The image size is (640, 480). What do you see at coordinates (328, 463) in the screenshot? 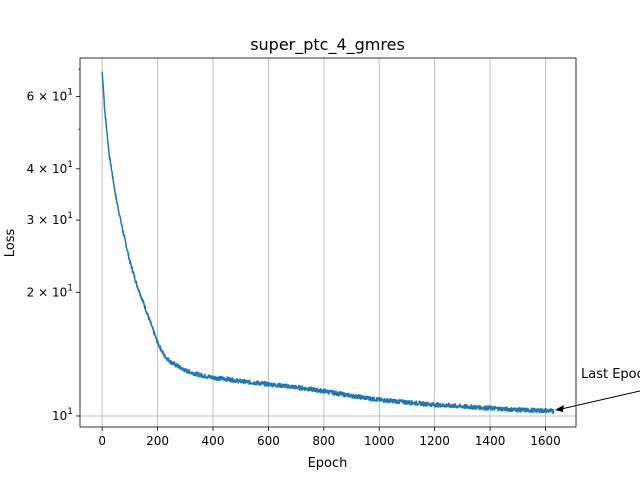
I see `x-axis-label: Epoch` at bounding box center [328, 463].